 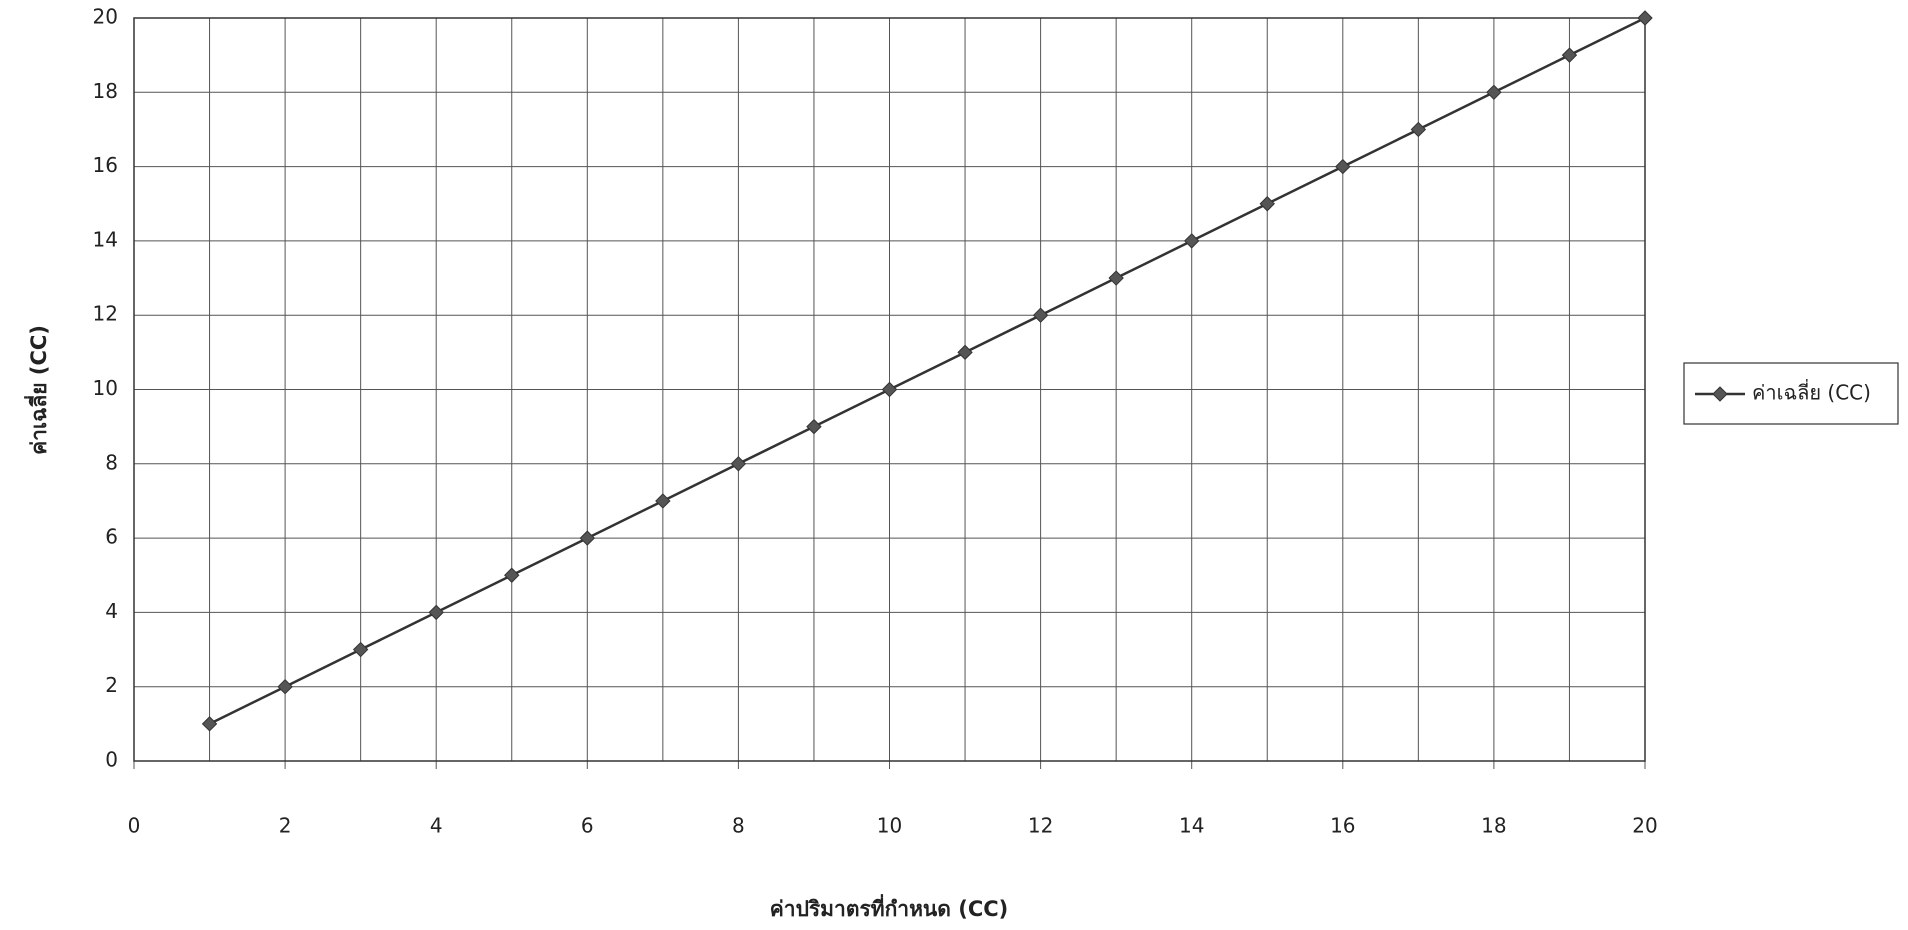 I want to click on y-tick-label: 0, so click(x=111, y=760).